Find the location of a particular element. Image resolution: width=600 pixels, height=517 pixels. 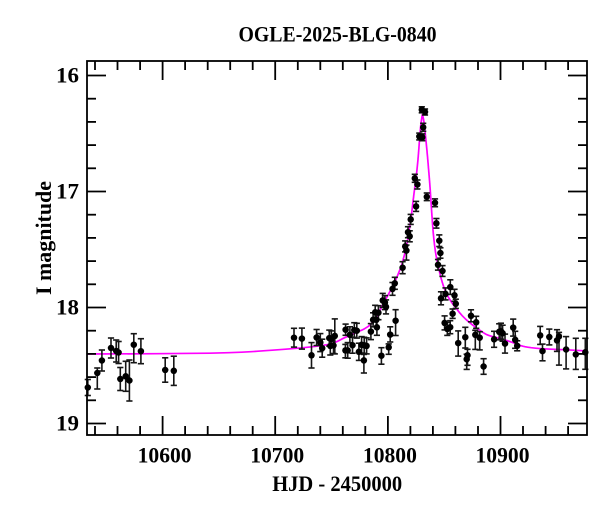

svg-text: 10600 is located at coordinates (165, 455).